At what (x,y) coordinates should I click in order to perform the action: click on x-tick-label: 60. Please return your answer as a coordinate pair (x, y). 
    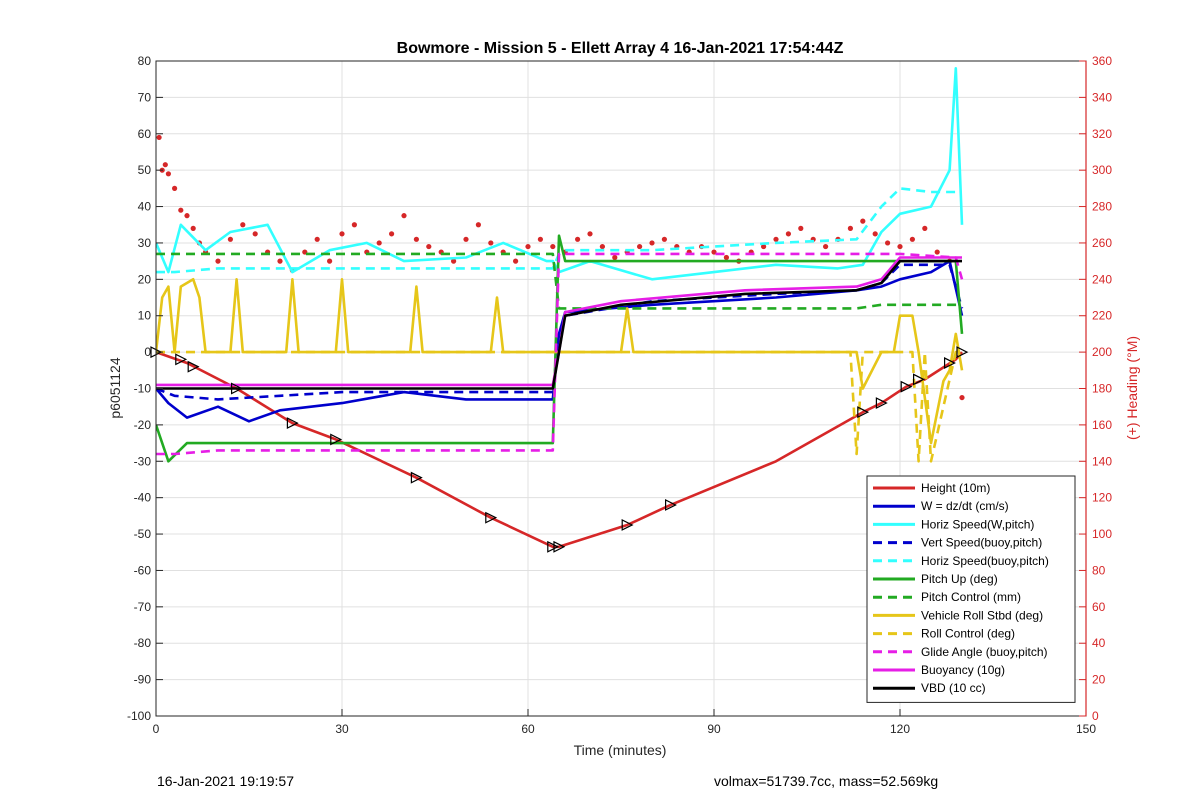
    Looking at the image, I should click on (528, 729).